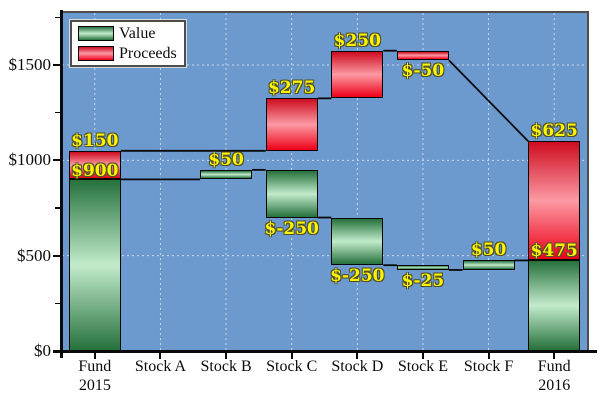 This screenshot has width=600, height=400. I want to click on x-axis-label-line: Stock E, so click(423, 366).